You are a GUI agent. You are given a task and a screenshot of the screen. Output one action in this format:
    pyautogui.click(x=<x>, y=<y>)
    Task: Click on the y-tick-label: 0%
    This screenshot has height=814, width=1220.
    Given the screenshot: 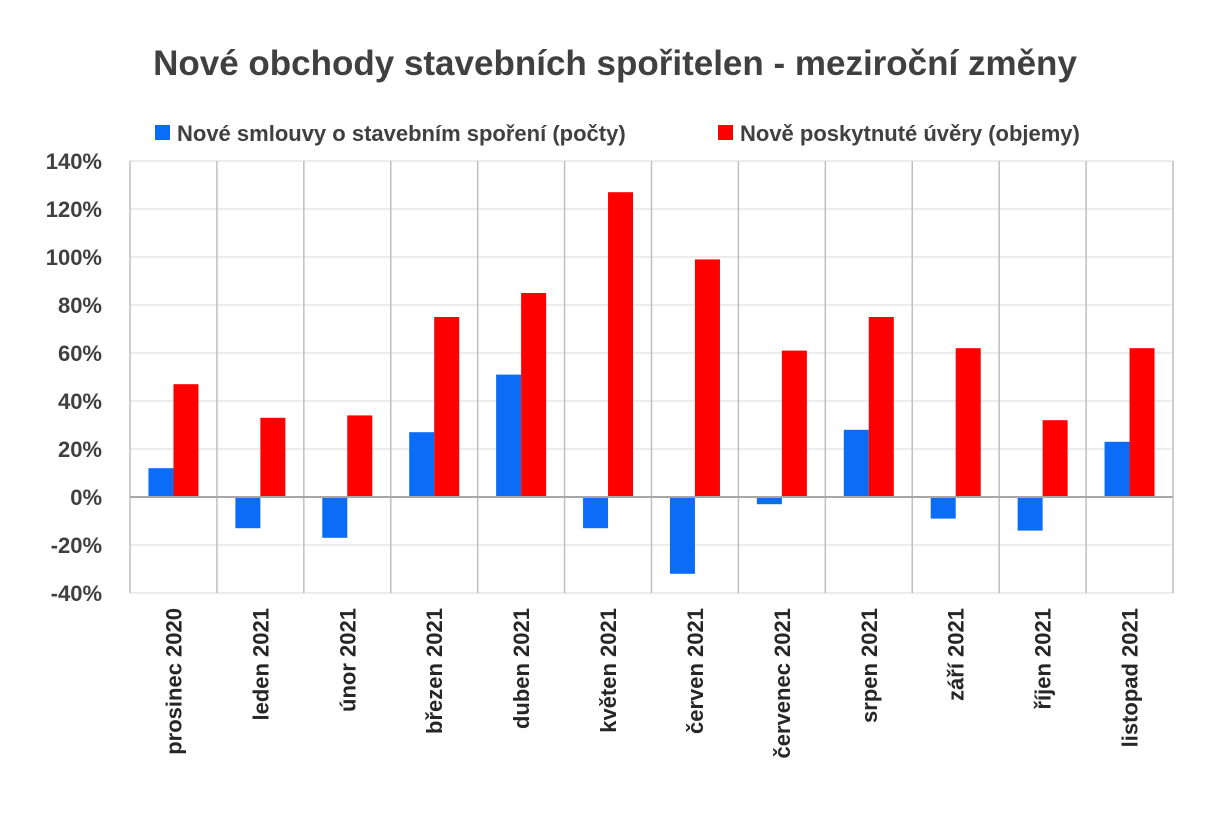 What is the action you would take?
    pyautogui.click(x=86, y=497)
    